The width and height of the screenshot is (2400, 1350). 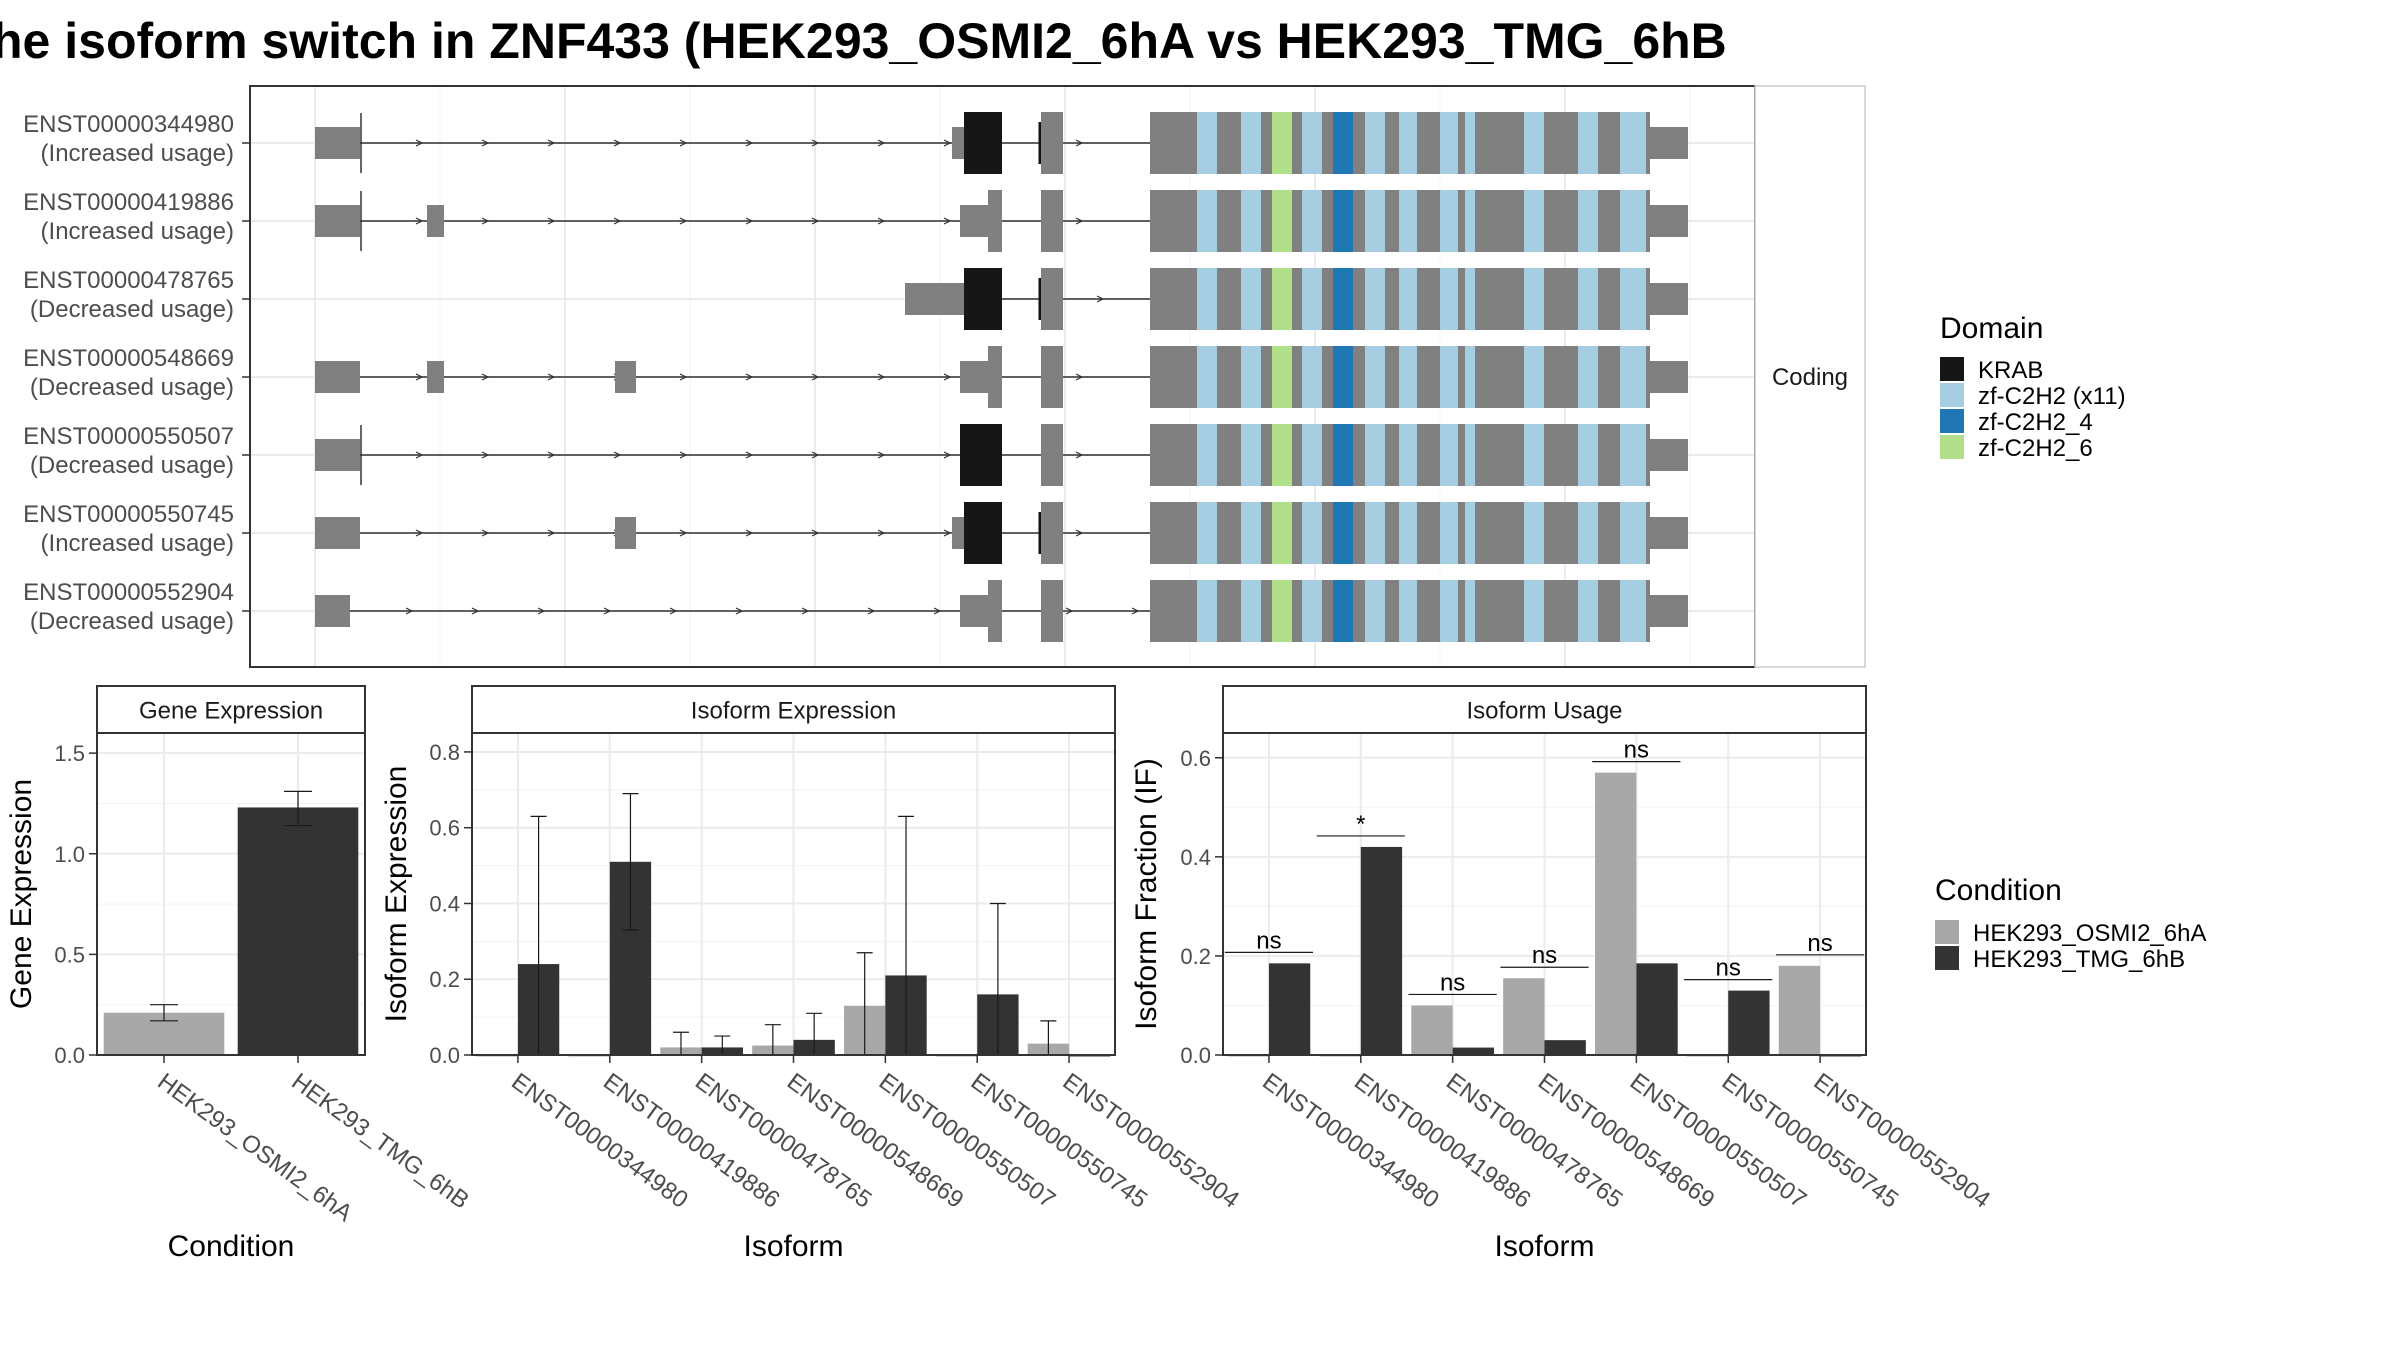 I want to click on transcript-id-label: ENST00000550507, so click(x=128, y=436).